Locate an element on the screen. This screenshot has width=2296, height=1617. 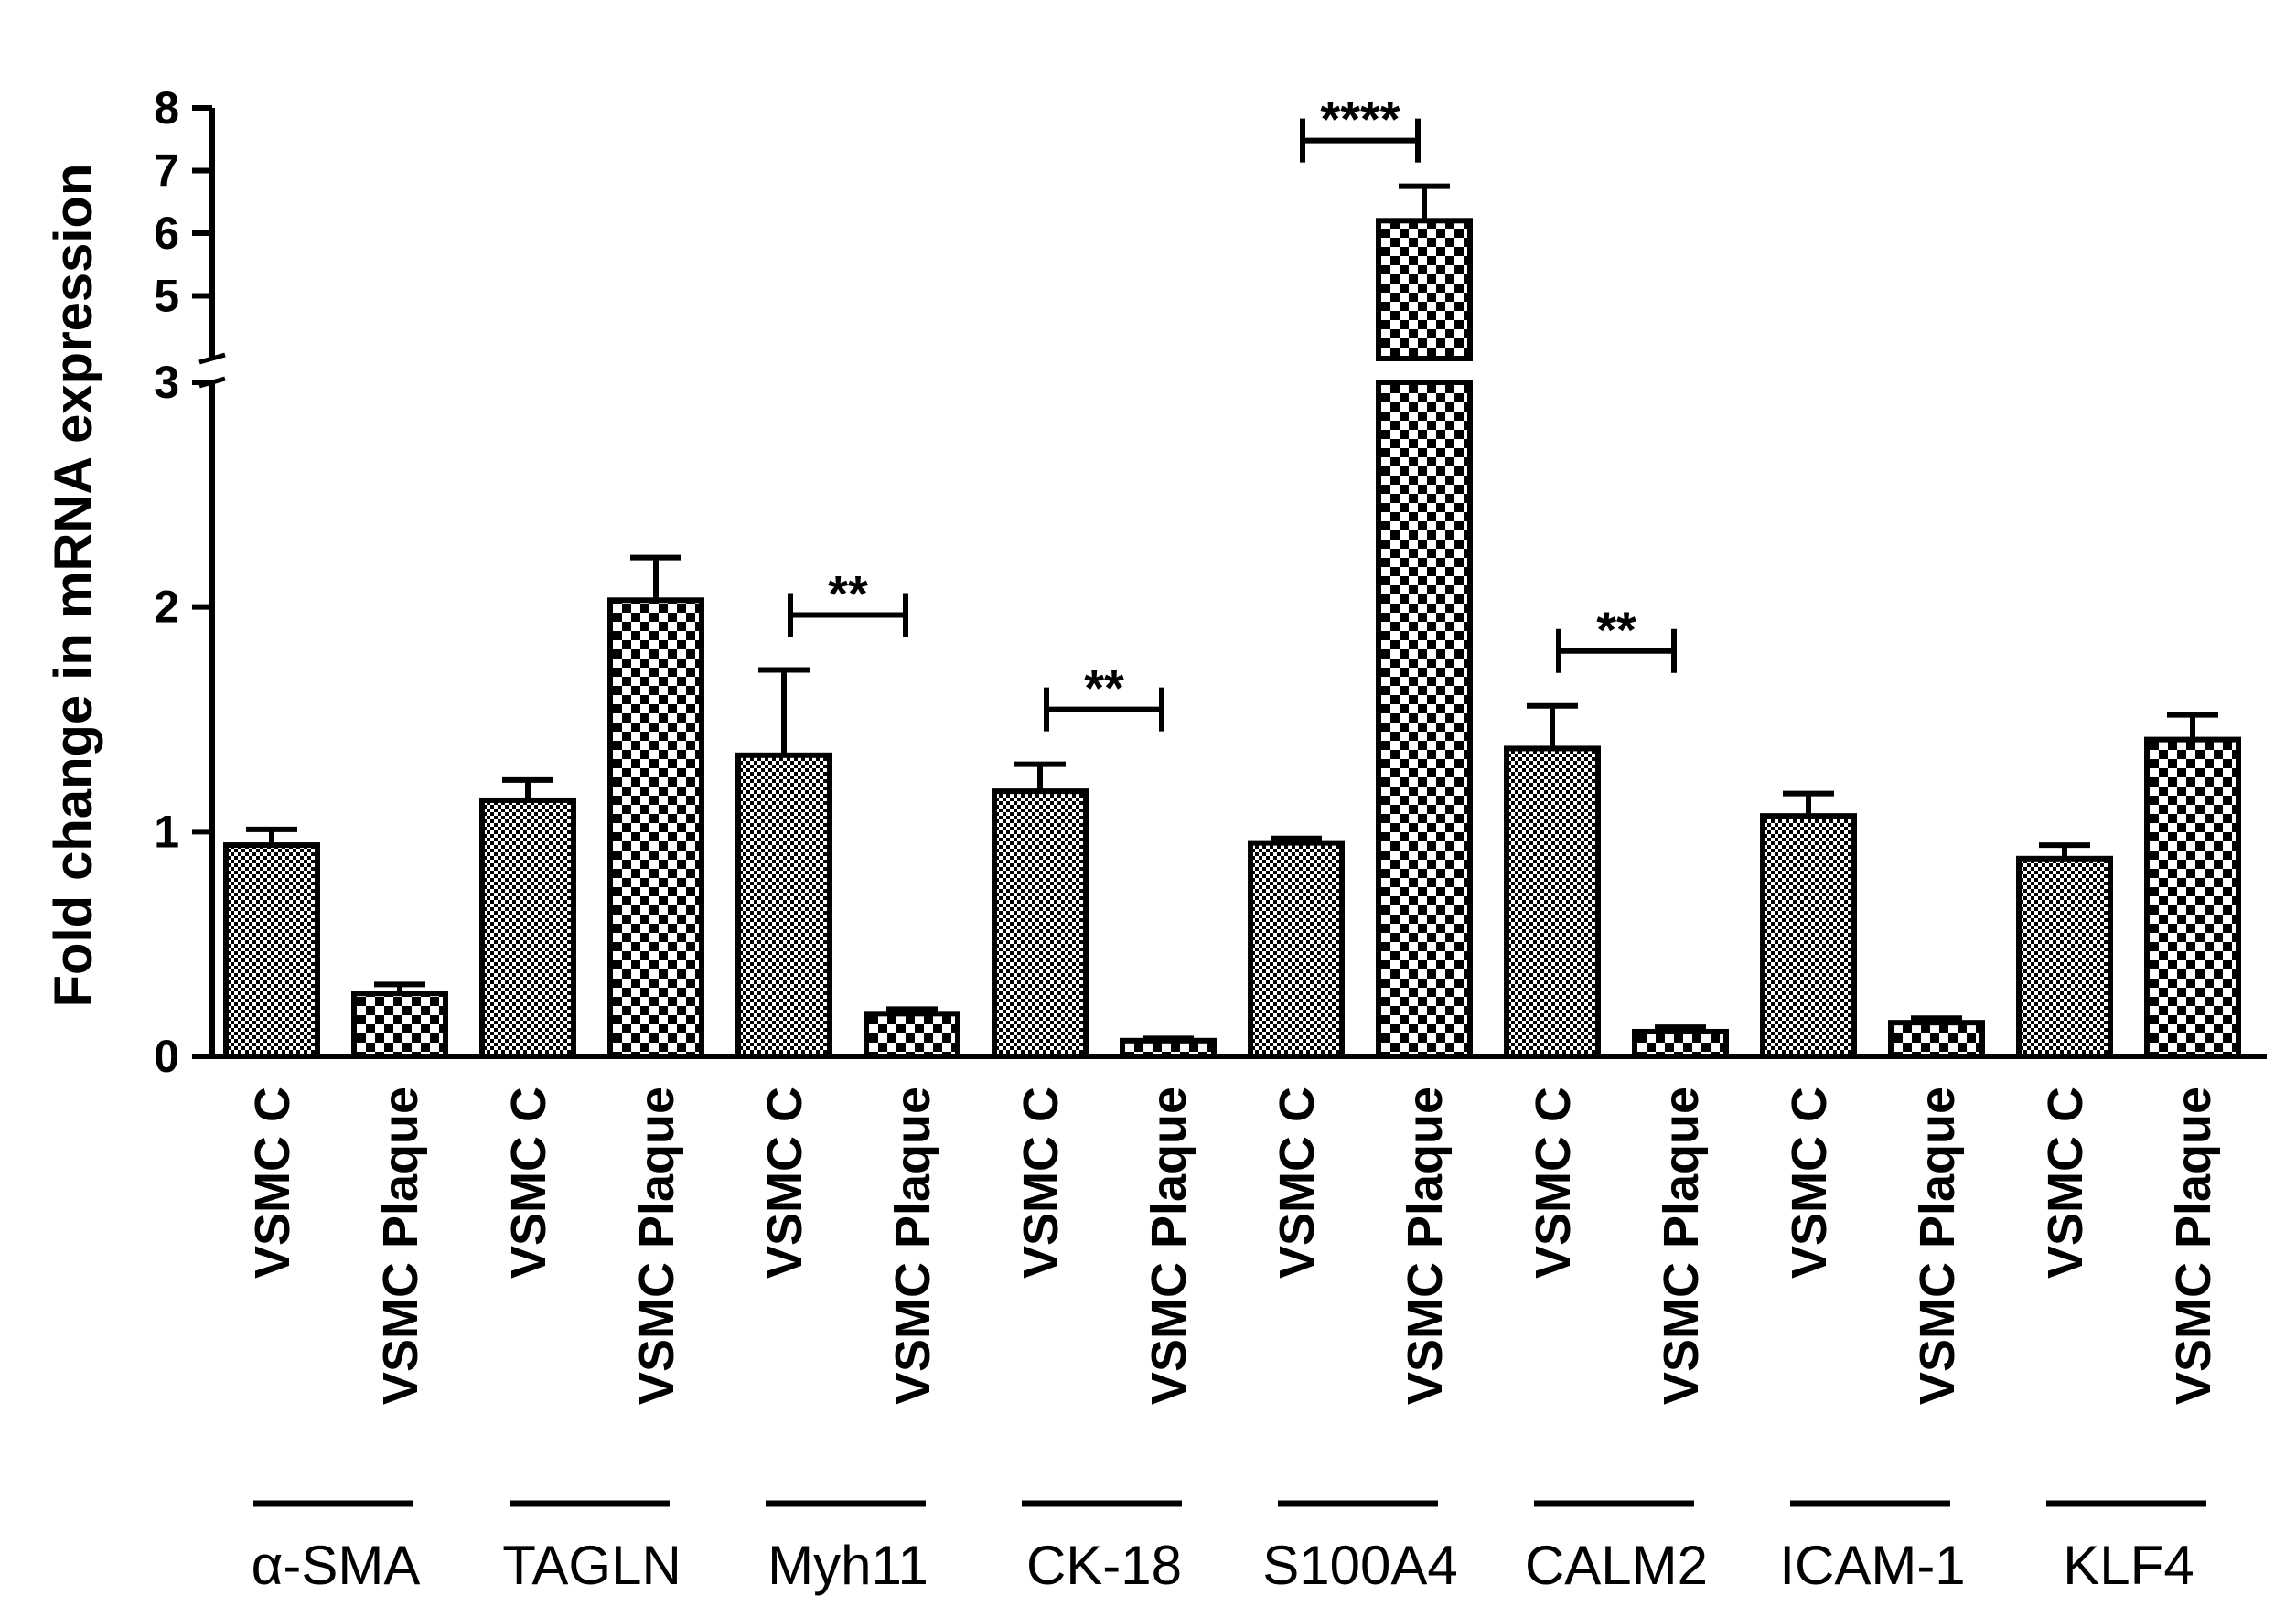
group-label-CK-18: CK-18 is located at coordinates (1104, 1565).